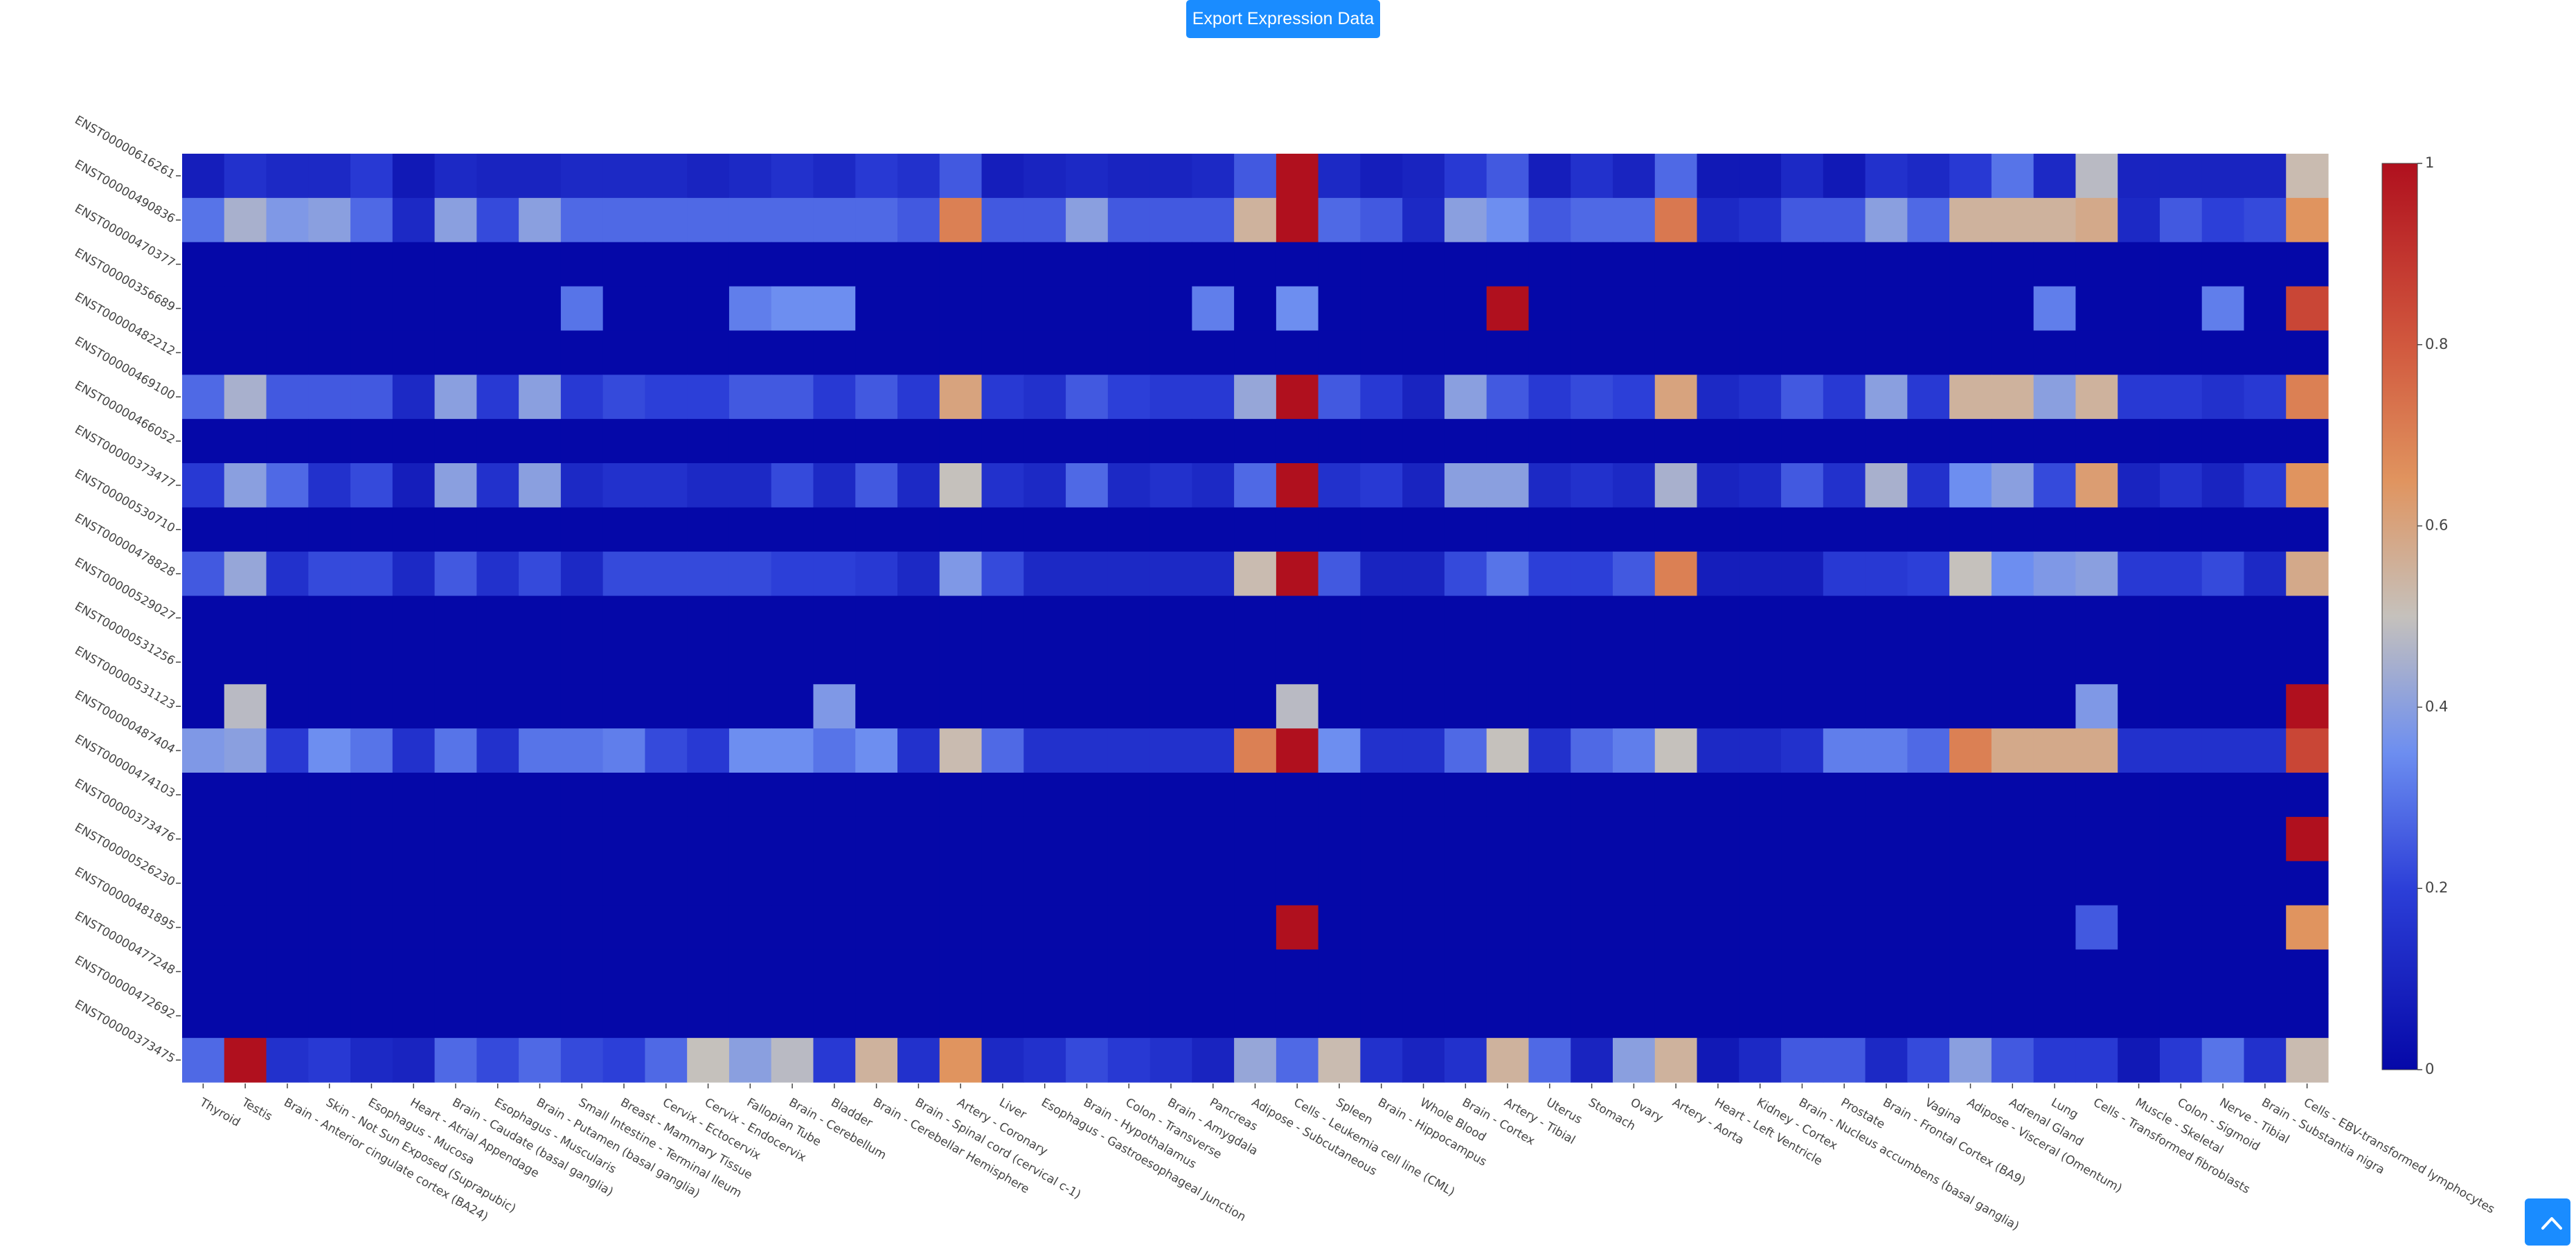 This screenshot has width=2576, height=1249. What do you see at coordinates (2436, 887) in the screenshot?
I see `colorbar-tick-label: 0.2` at bounding box center [2436, 887].